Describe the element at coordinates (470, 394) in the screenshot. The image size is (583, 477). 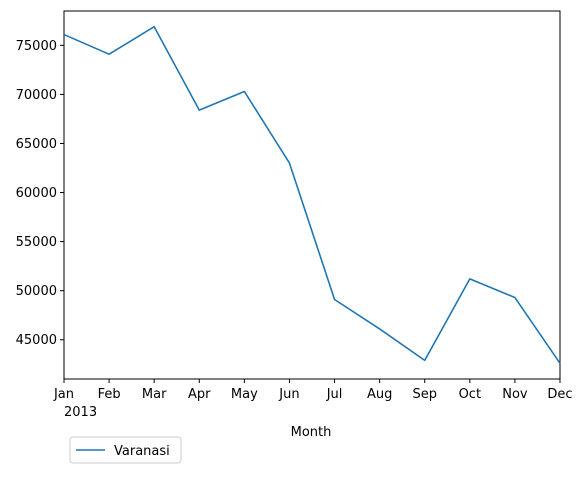
I see `x-tick-label: Oct` at that location.